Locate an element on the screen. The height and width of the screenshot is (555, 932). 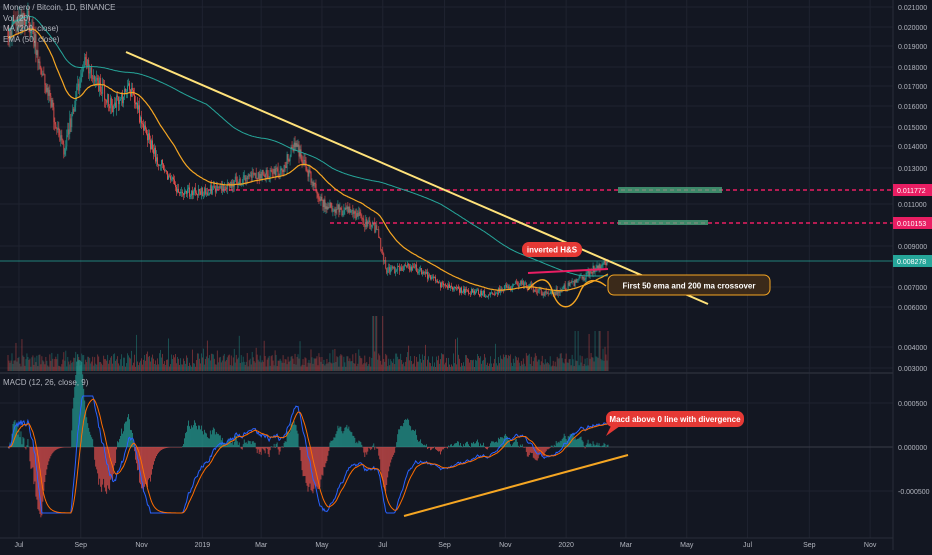
ema-indicator-label: EMA (50, close) is located at coordinates (59, 40).